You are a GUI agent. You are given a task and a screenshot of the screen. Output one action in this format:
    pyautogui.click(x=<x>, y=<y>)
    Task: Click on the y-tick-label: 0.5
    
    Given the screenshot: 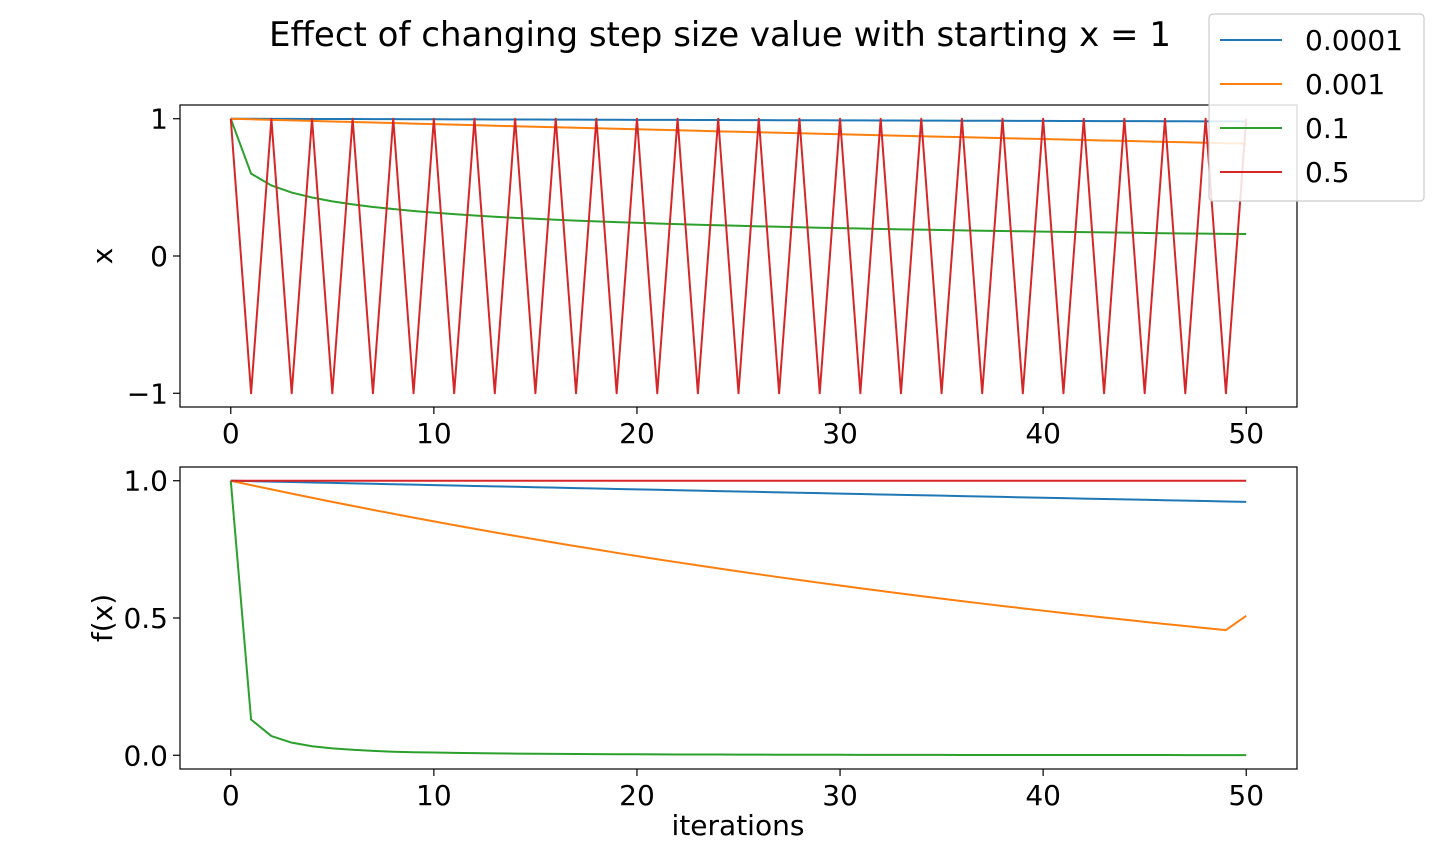 What is the action you would take?
    pyautogui.click(x=145, y=618)
    